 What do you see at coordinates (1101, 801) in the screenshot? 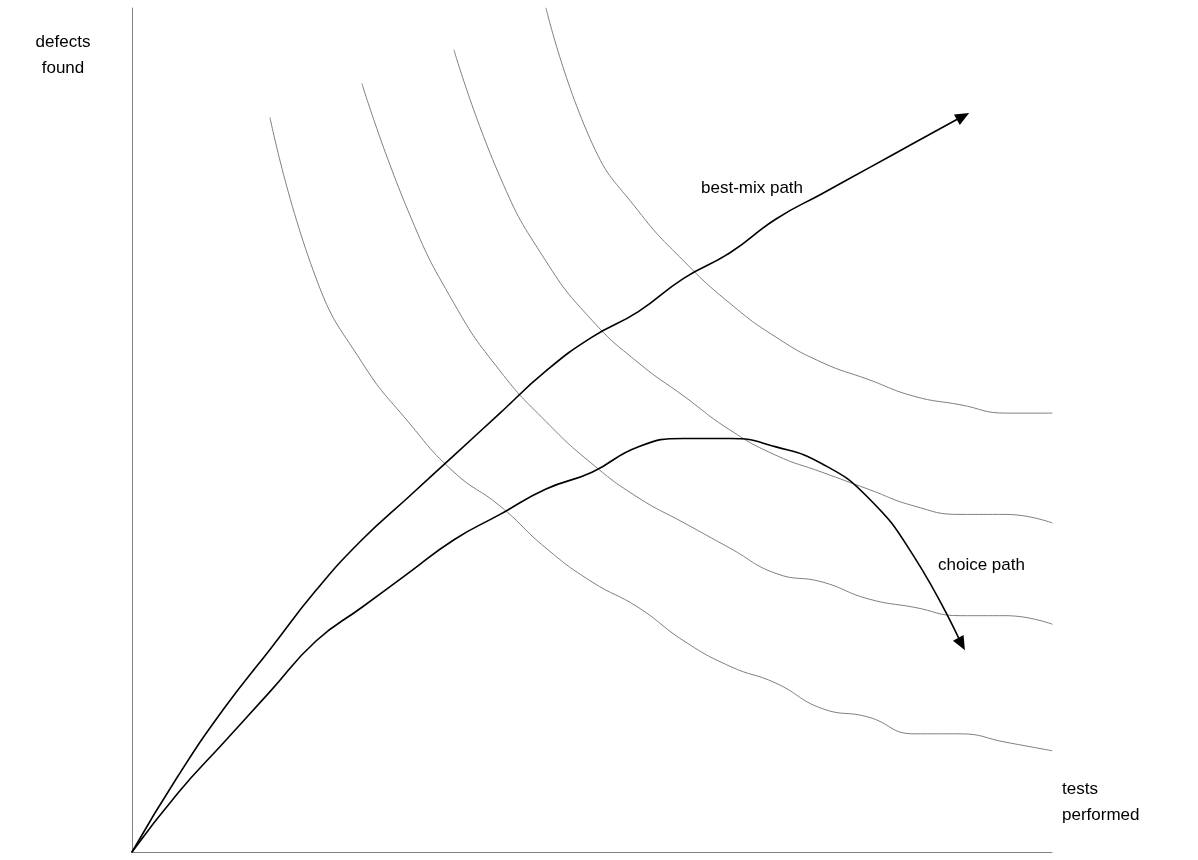
I see `x-axis-title: tests performed` at bounding box center [1101, 801].